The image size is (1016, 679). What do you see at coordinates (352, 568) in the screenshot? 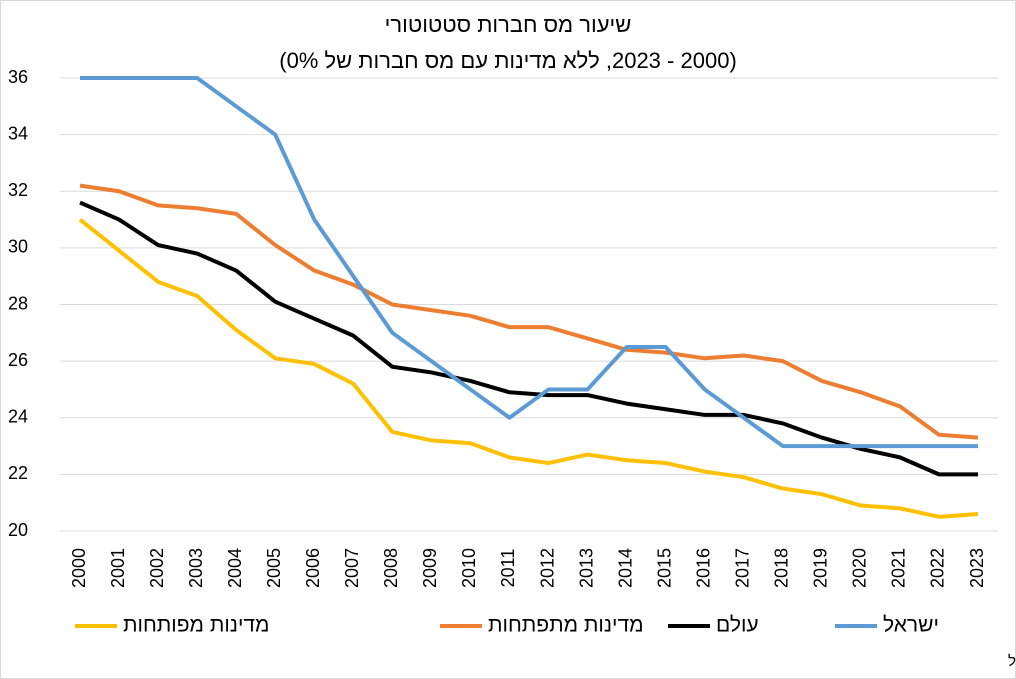
I see `x-tick-label: 2007` at bounding box center [352, 568].